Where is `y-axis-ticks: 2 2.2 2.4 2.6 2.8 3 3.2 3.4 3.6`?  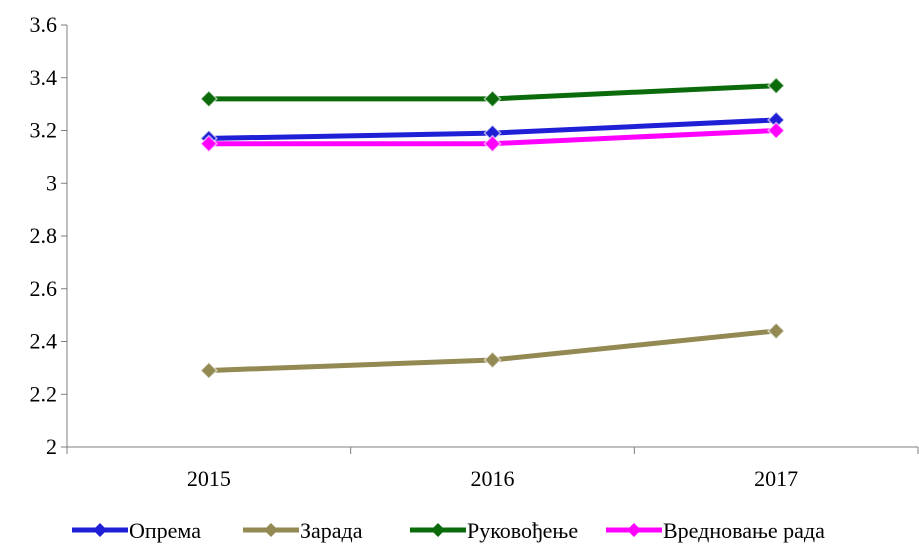
y-axis-ticks: 2 2.2 2.4 2.6 2.8 3 3.2 3.4 3.6 is located at coordinates (48, 235).